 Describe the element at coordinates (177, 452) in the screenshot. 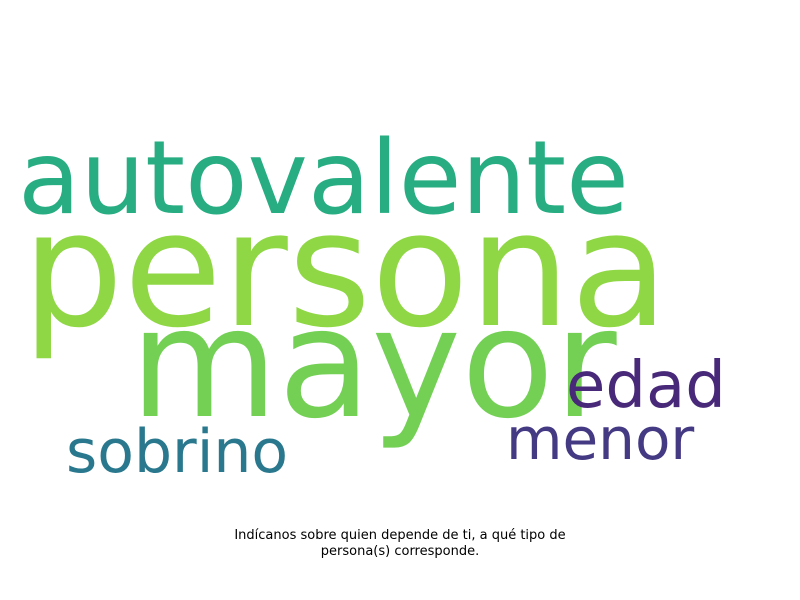

I see `word-sobrino: sobrino` at that location.